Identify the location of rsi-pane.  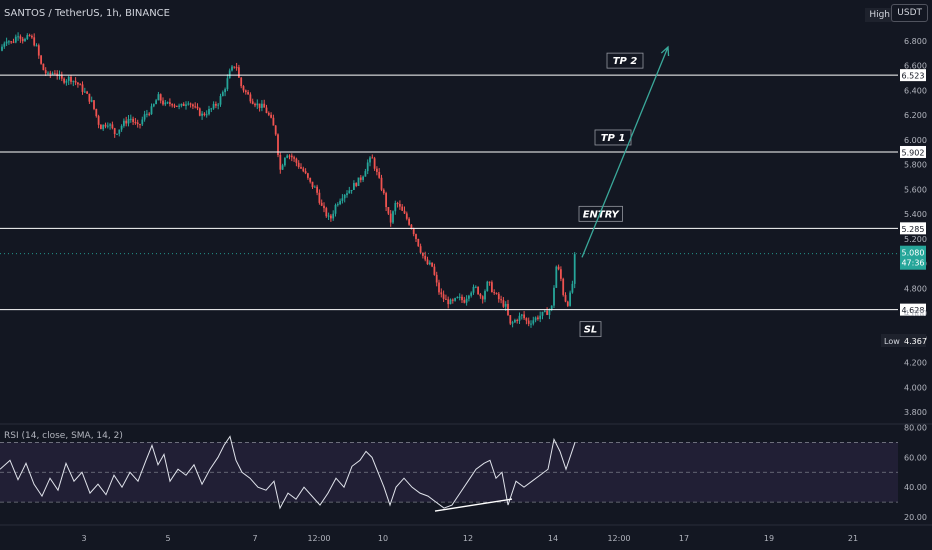
(449, 473).